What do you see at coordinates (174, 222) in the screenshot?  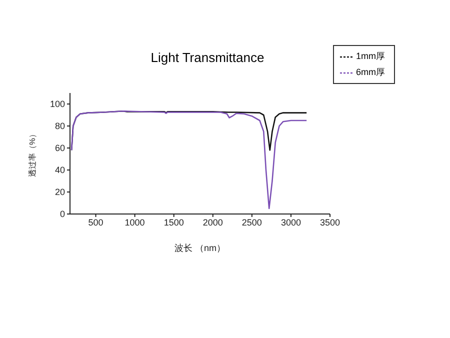 I see `x-tick-label: 1500` at bounding box center [174, 222].